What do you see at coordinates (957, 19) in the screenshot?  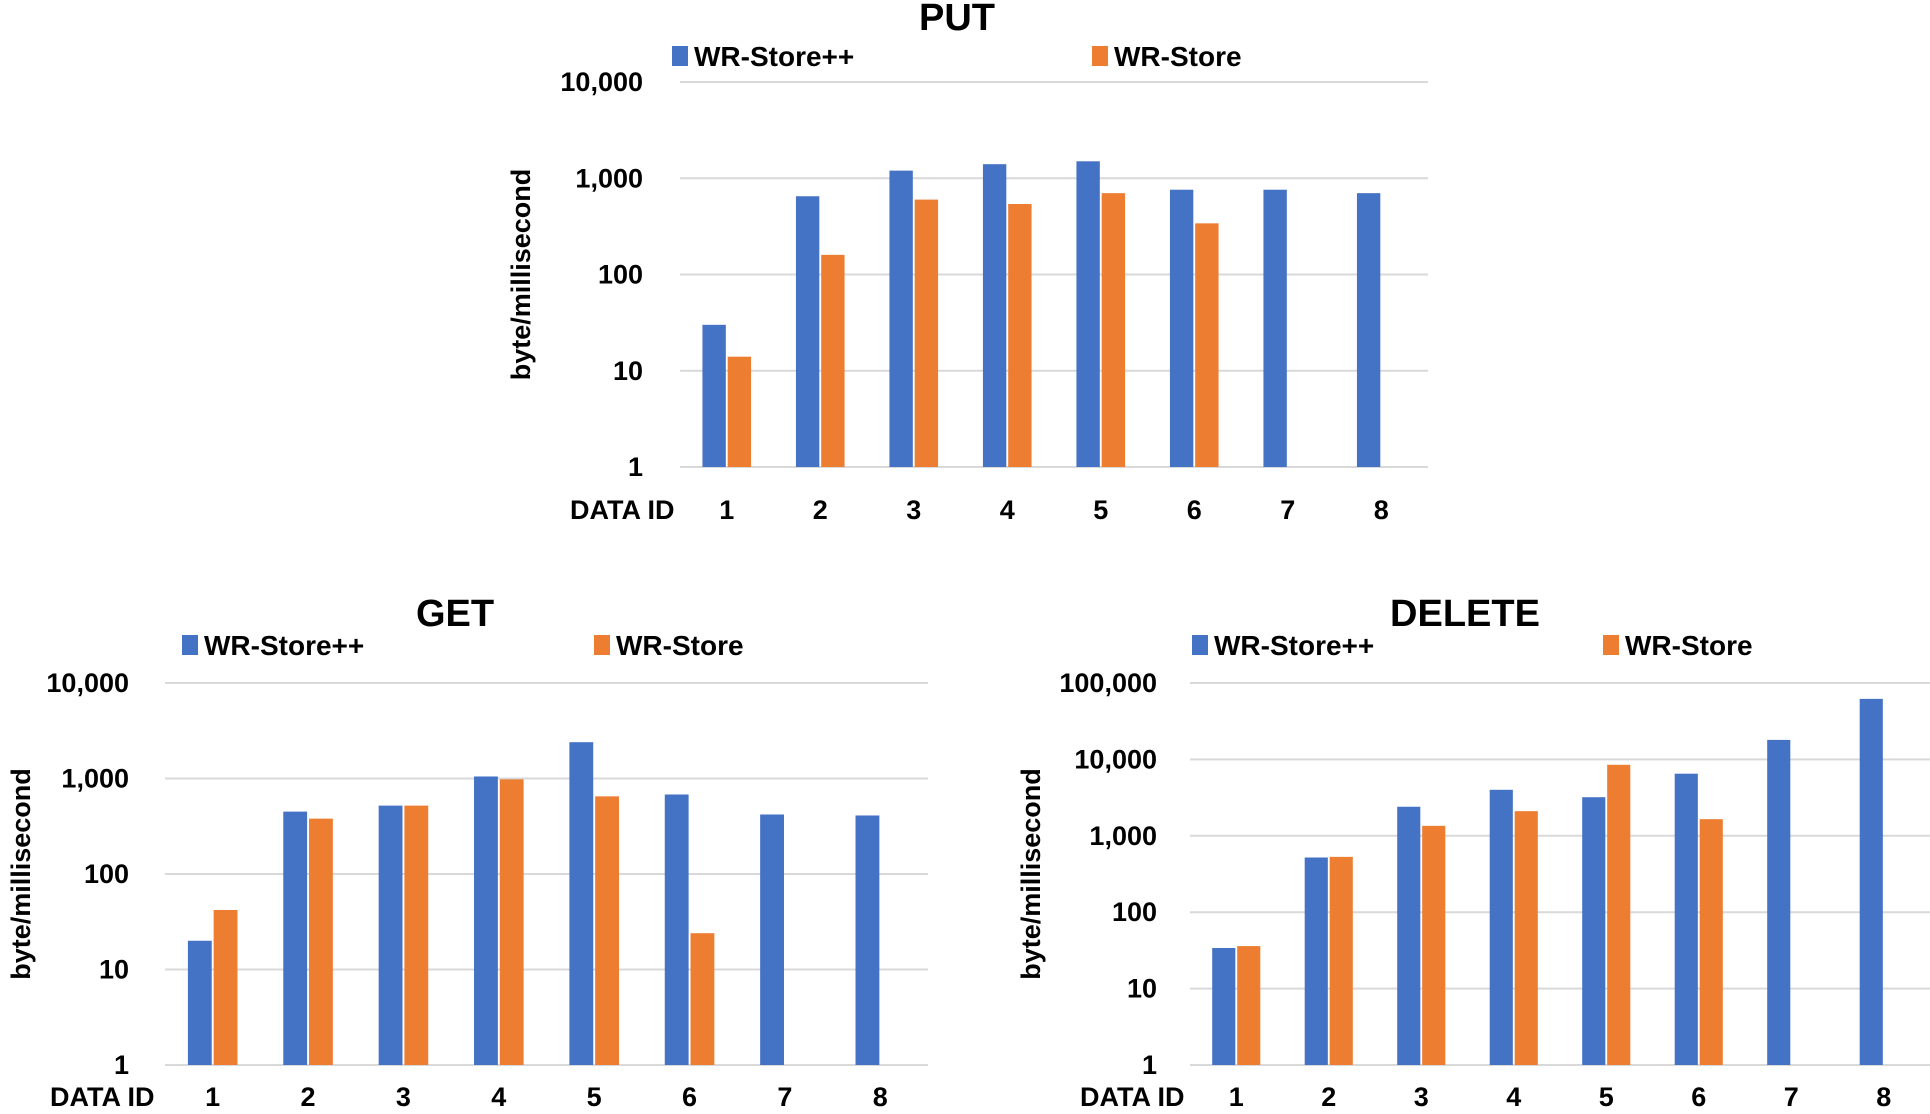 I see `chart-title: PUT` at bounding box center [957, 19].